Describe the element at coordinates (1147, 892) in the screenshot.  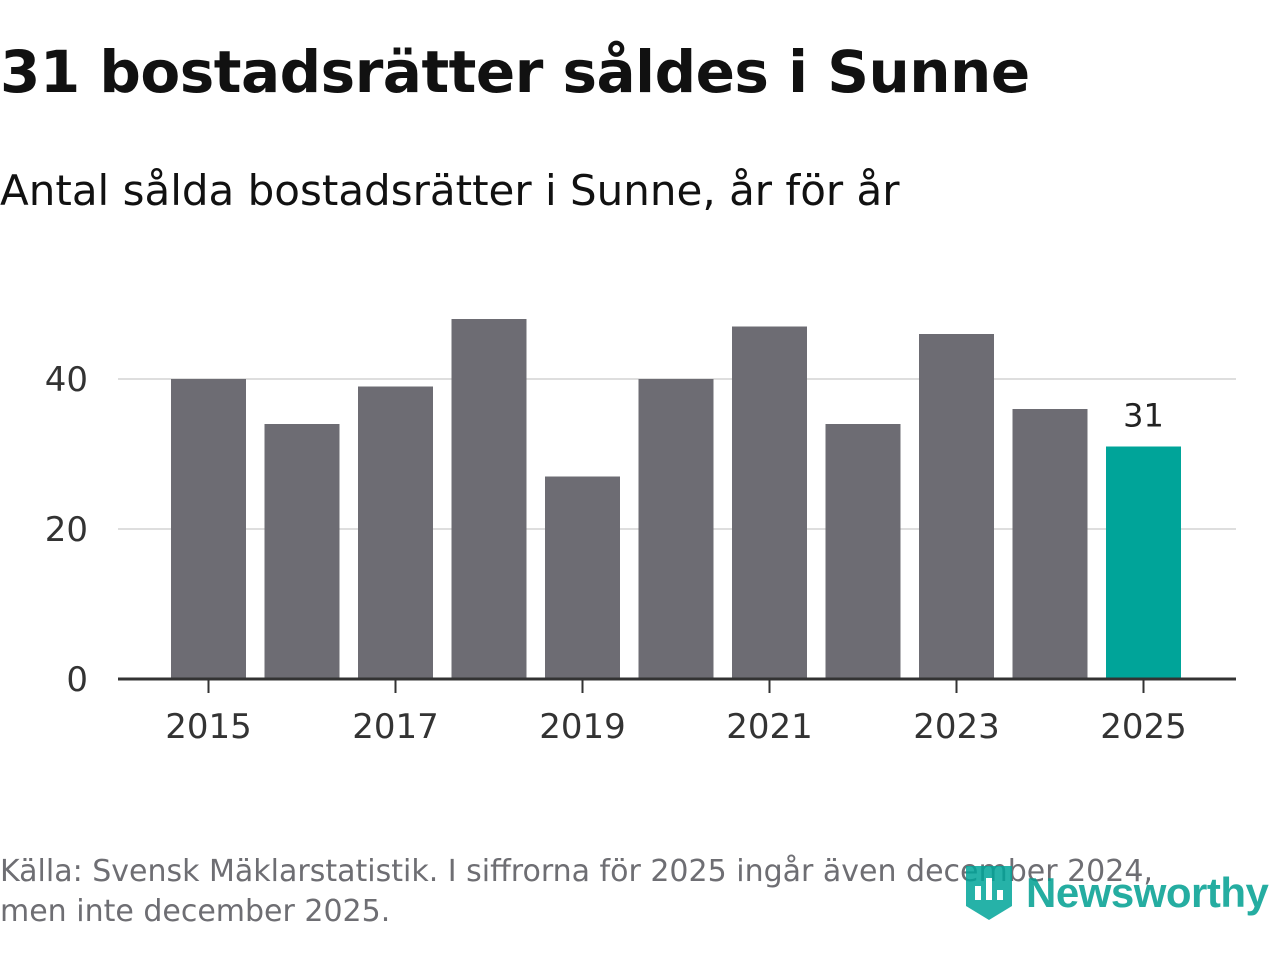
I see `logo-text: Newsworthy` at that location.